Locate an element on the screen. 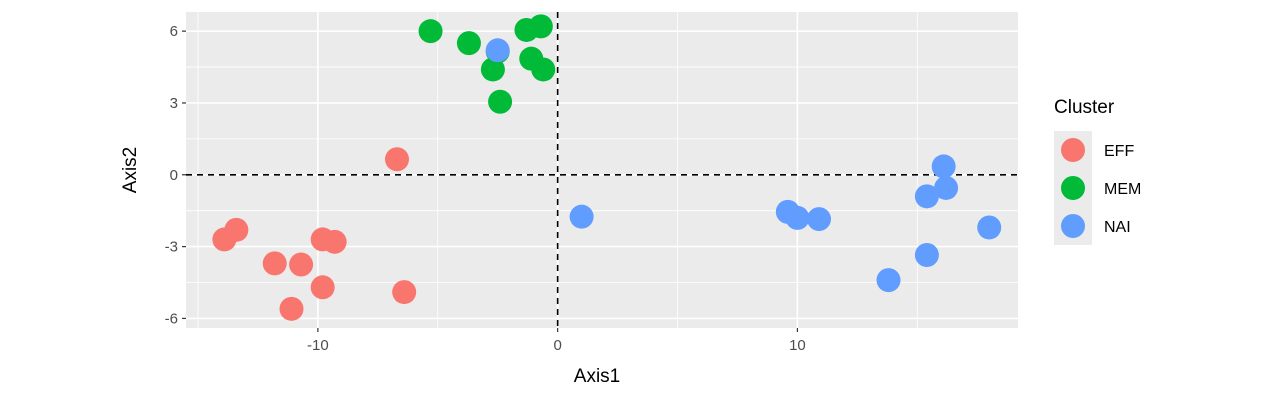 Image resolution: width=1280 pixels, height=400 pixels. x-tick-label: 0 is located at coordinates (557, 345).